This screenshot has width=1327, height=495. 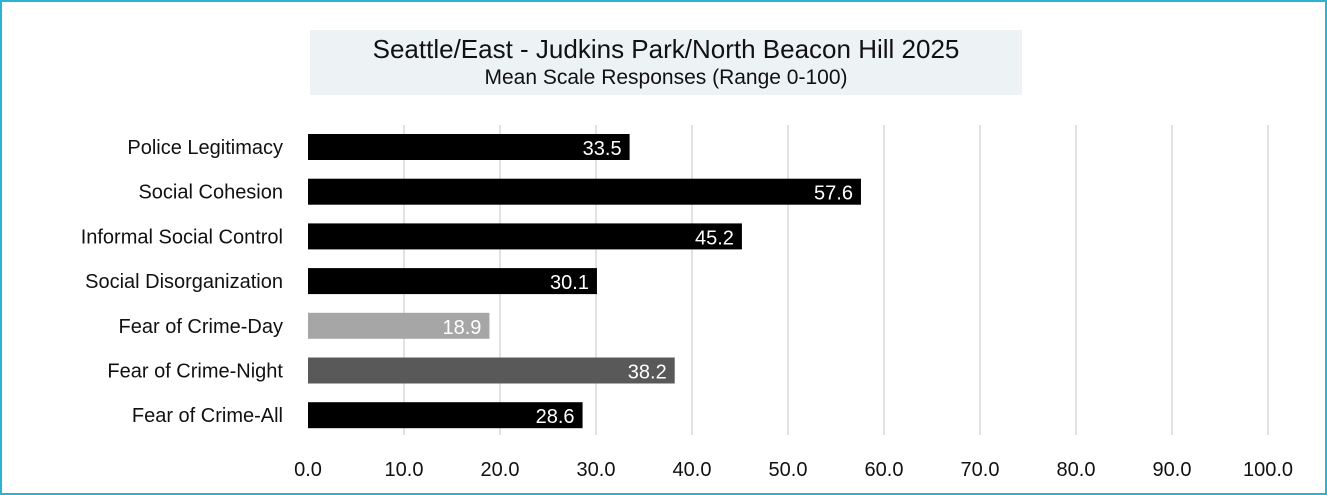 What do you see at coordinates (1076, 470) in the screenshot?
I see `x-tick-label: 80.0` at bounding box center [1076, 470].